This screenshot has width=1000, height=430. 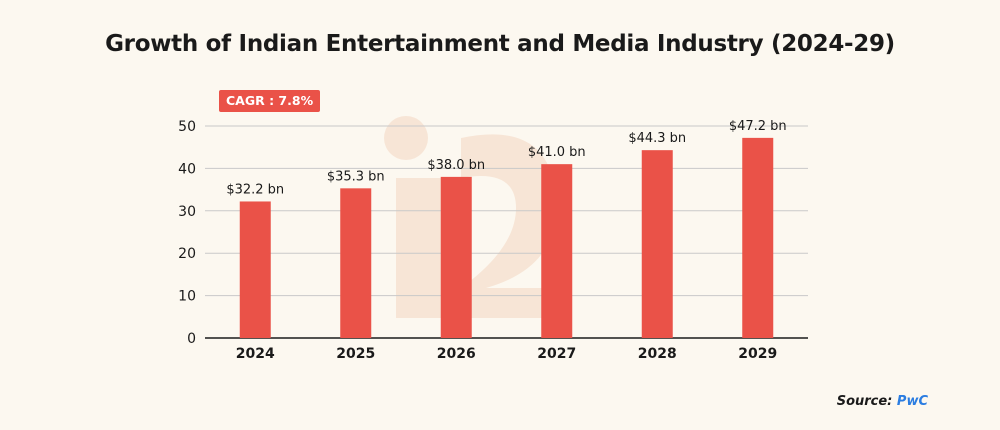 I want to click on y-tick-label: 20, so click(x=187, y=254).